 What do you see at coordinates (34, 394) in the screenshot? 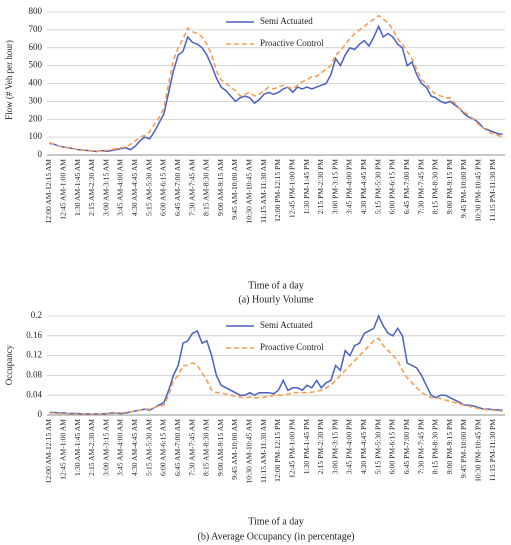
I see `y-tick-label: 0.04` at bounding box center [34, 394].